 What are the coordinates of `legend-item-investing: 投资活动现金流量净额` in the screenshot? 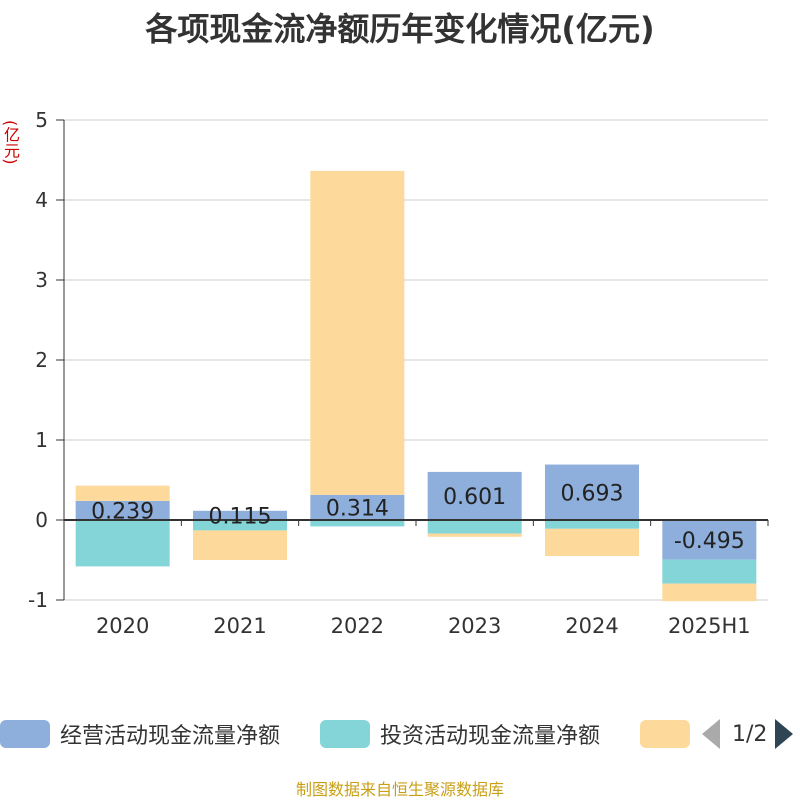 It's located at (460, 734).